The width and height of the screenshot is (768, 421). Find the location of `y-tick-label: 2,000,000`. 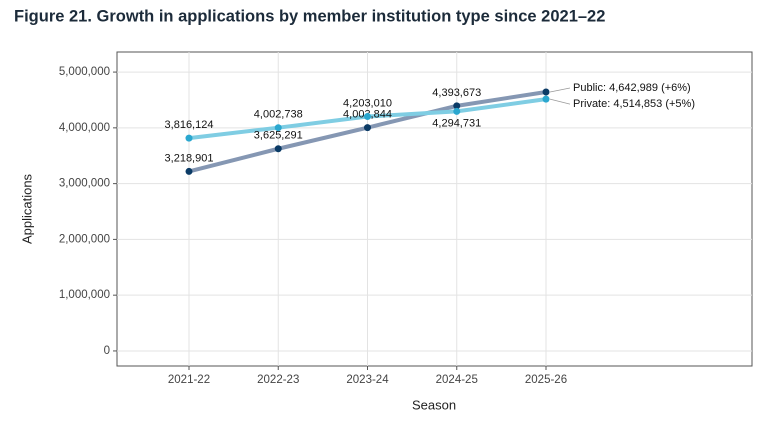

y-tick-label: 2,000,000 is located at coordinates (84, 239).